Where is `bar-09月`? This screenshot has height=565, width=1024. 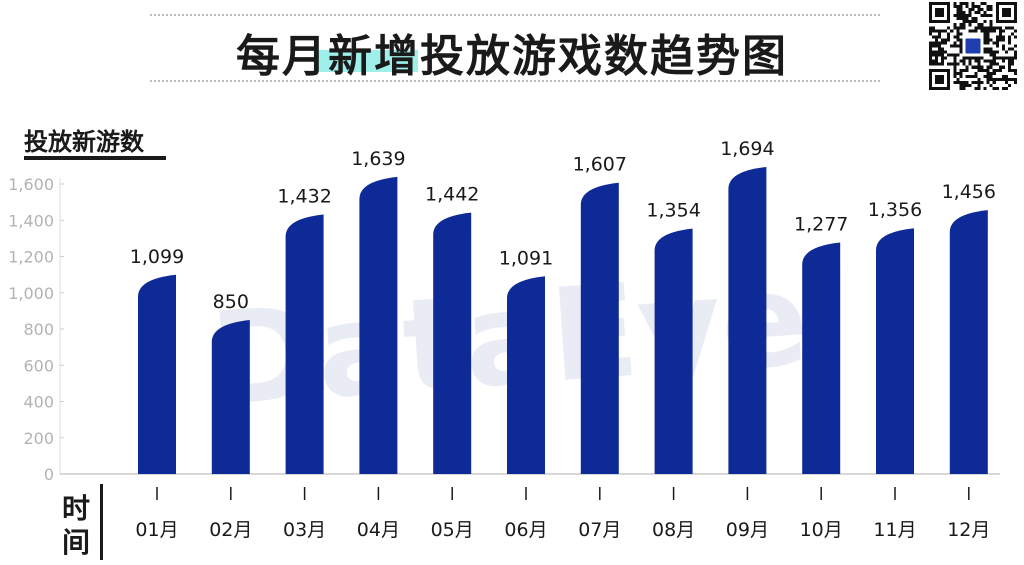 bar-09月 is located at coordinates (747, 320).